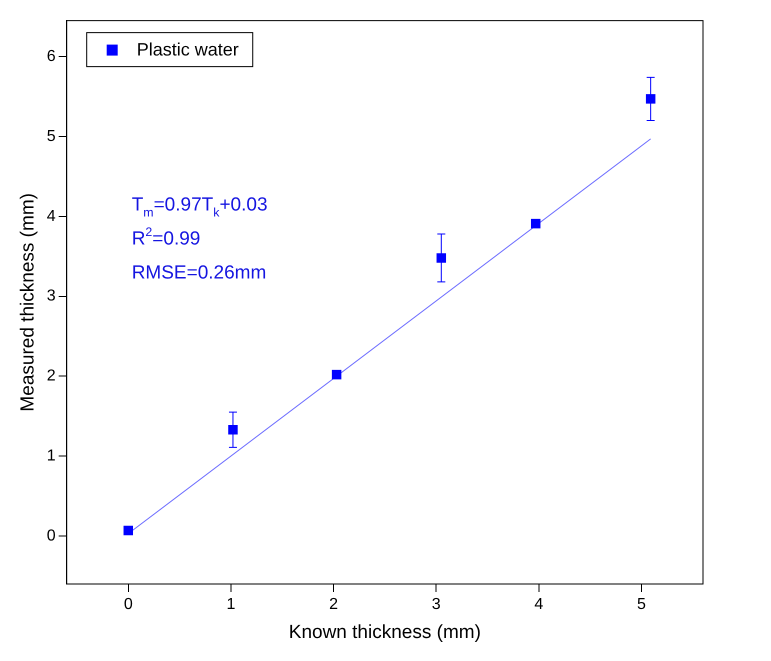 Image resolution: width=771 pixels, height=661 pixels. Describe the element at coordinates (51, 535) in the screenshot. I see `y-tick-label: 0` at that location.